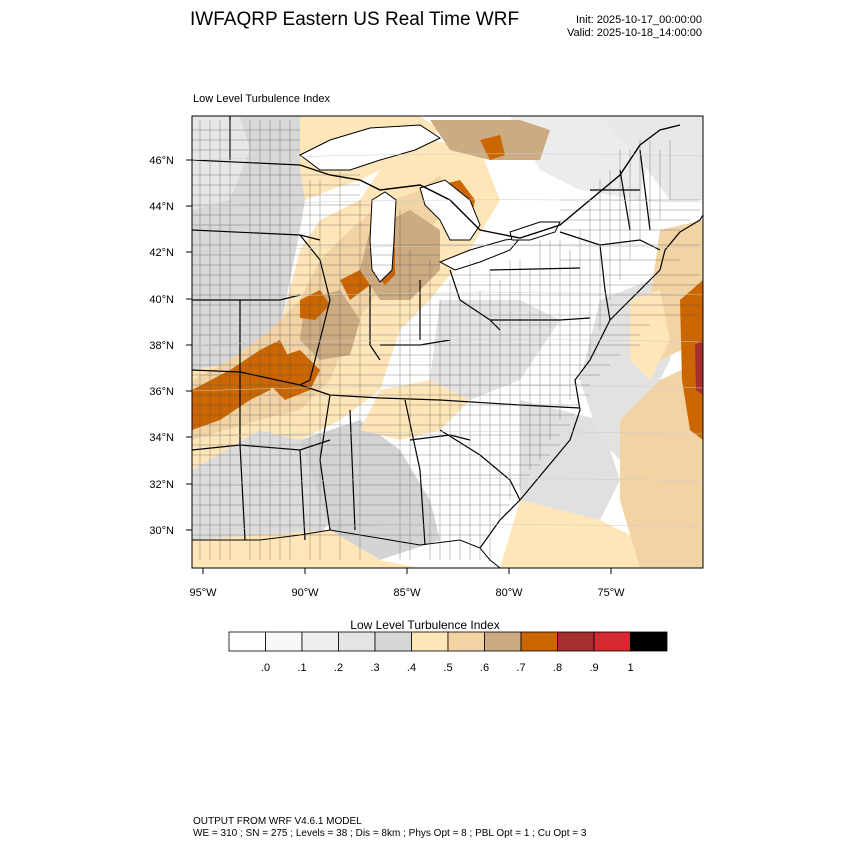  Describe the element at coordinates (370, 147) in the screenshot. I see `lake-superior` at that location.